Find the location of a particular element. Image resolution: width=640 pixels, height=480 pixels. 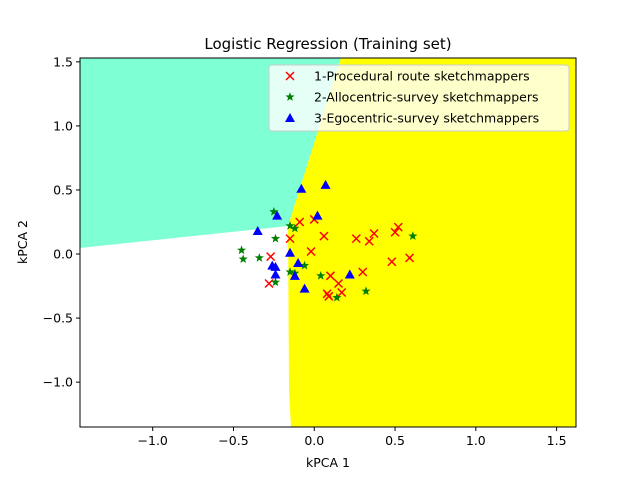

legend-label: 1-Procedural route sketchmappers is located at coordinates (422, 76).